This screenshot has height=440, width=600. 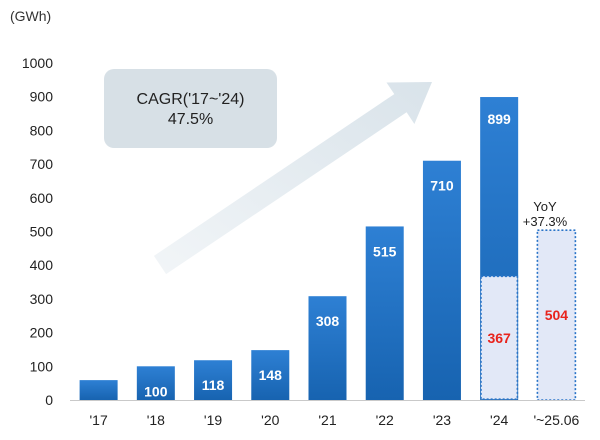 I want to click on cagr-box, so click(x=190, y=108).